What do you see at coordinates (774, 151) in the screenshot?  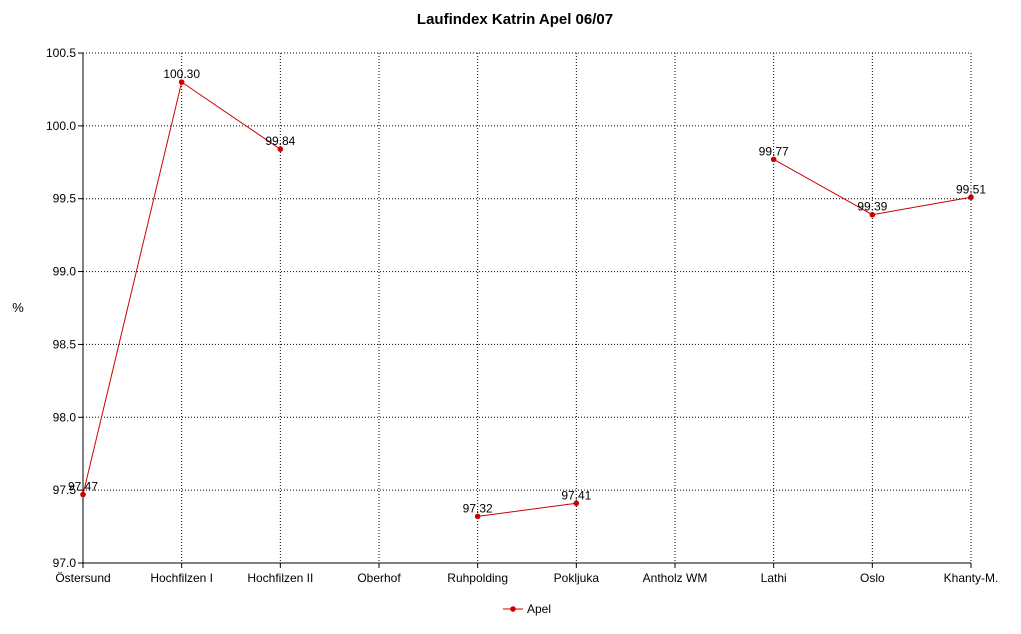 I see `data-label: 99.77` at bounding box center [774, 151].